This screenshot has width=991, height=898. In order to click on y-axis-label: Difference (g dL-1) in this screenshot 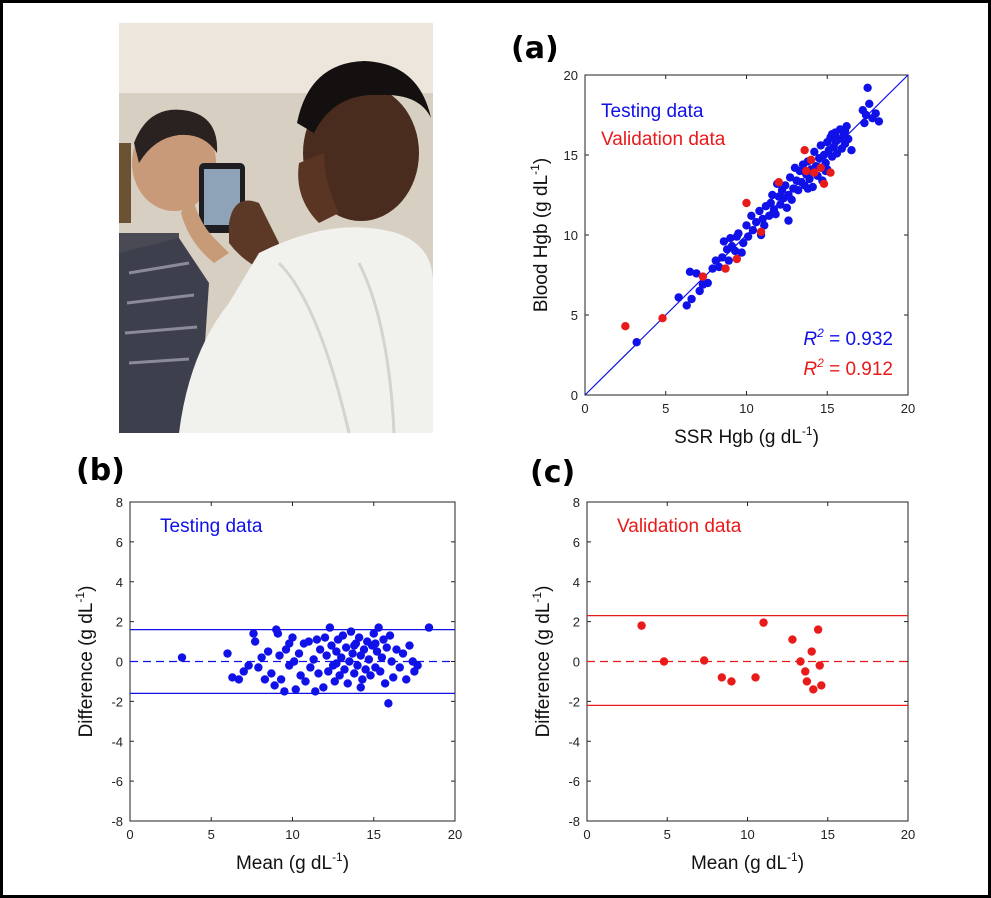, I will do `click(542, 662)`.